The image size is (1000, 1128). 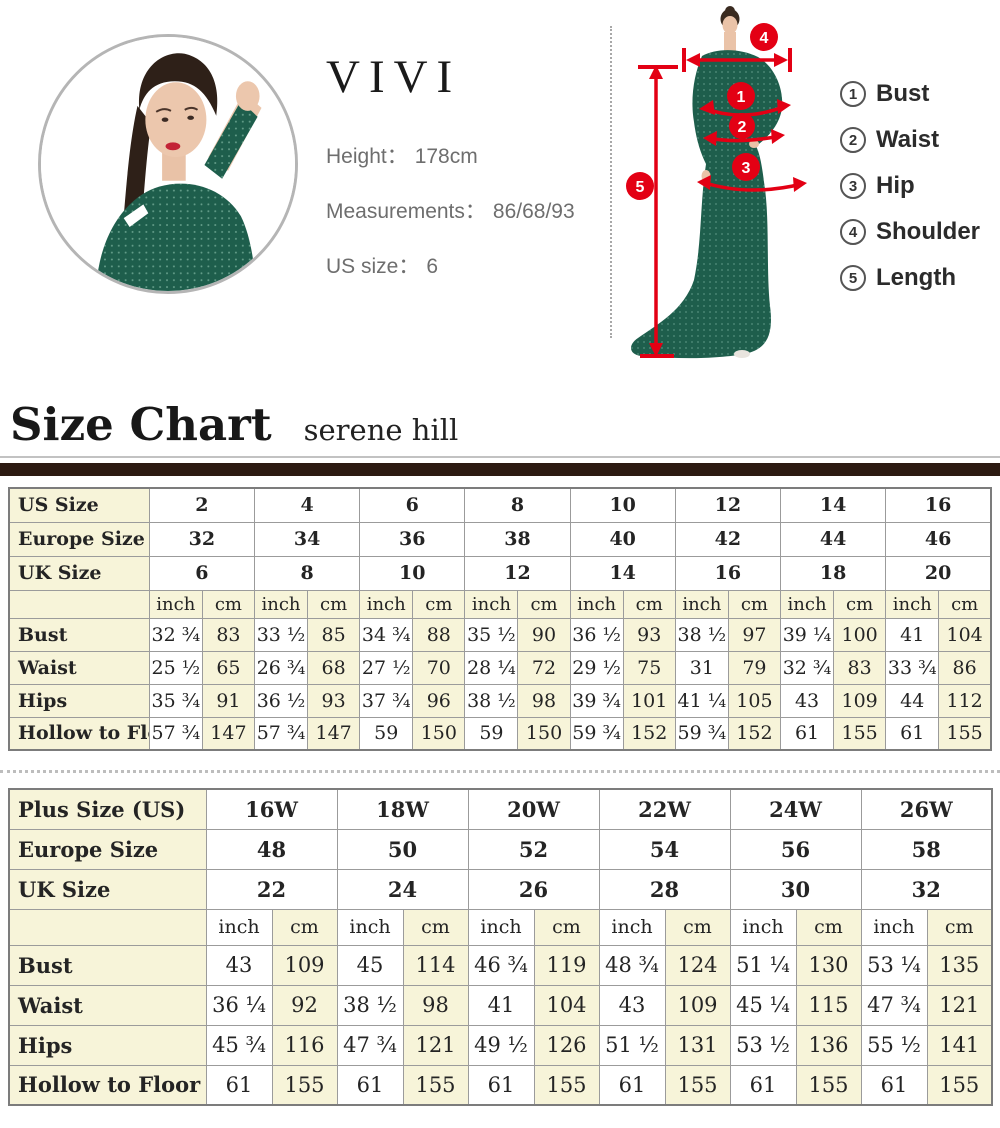 What do you see at coordinates (386, 667) in the screenshot?
I see `measure-cell: 27 ½` at bounding box center [386, 667].